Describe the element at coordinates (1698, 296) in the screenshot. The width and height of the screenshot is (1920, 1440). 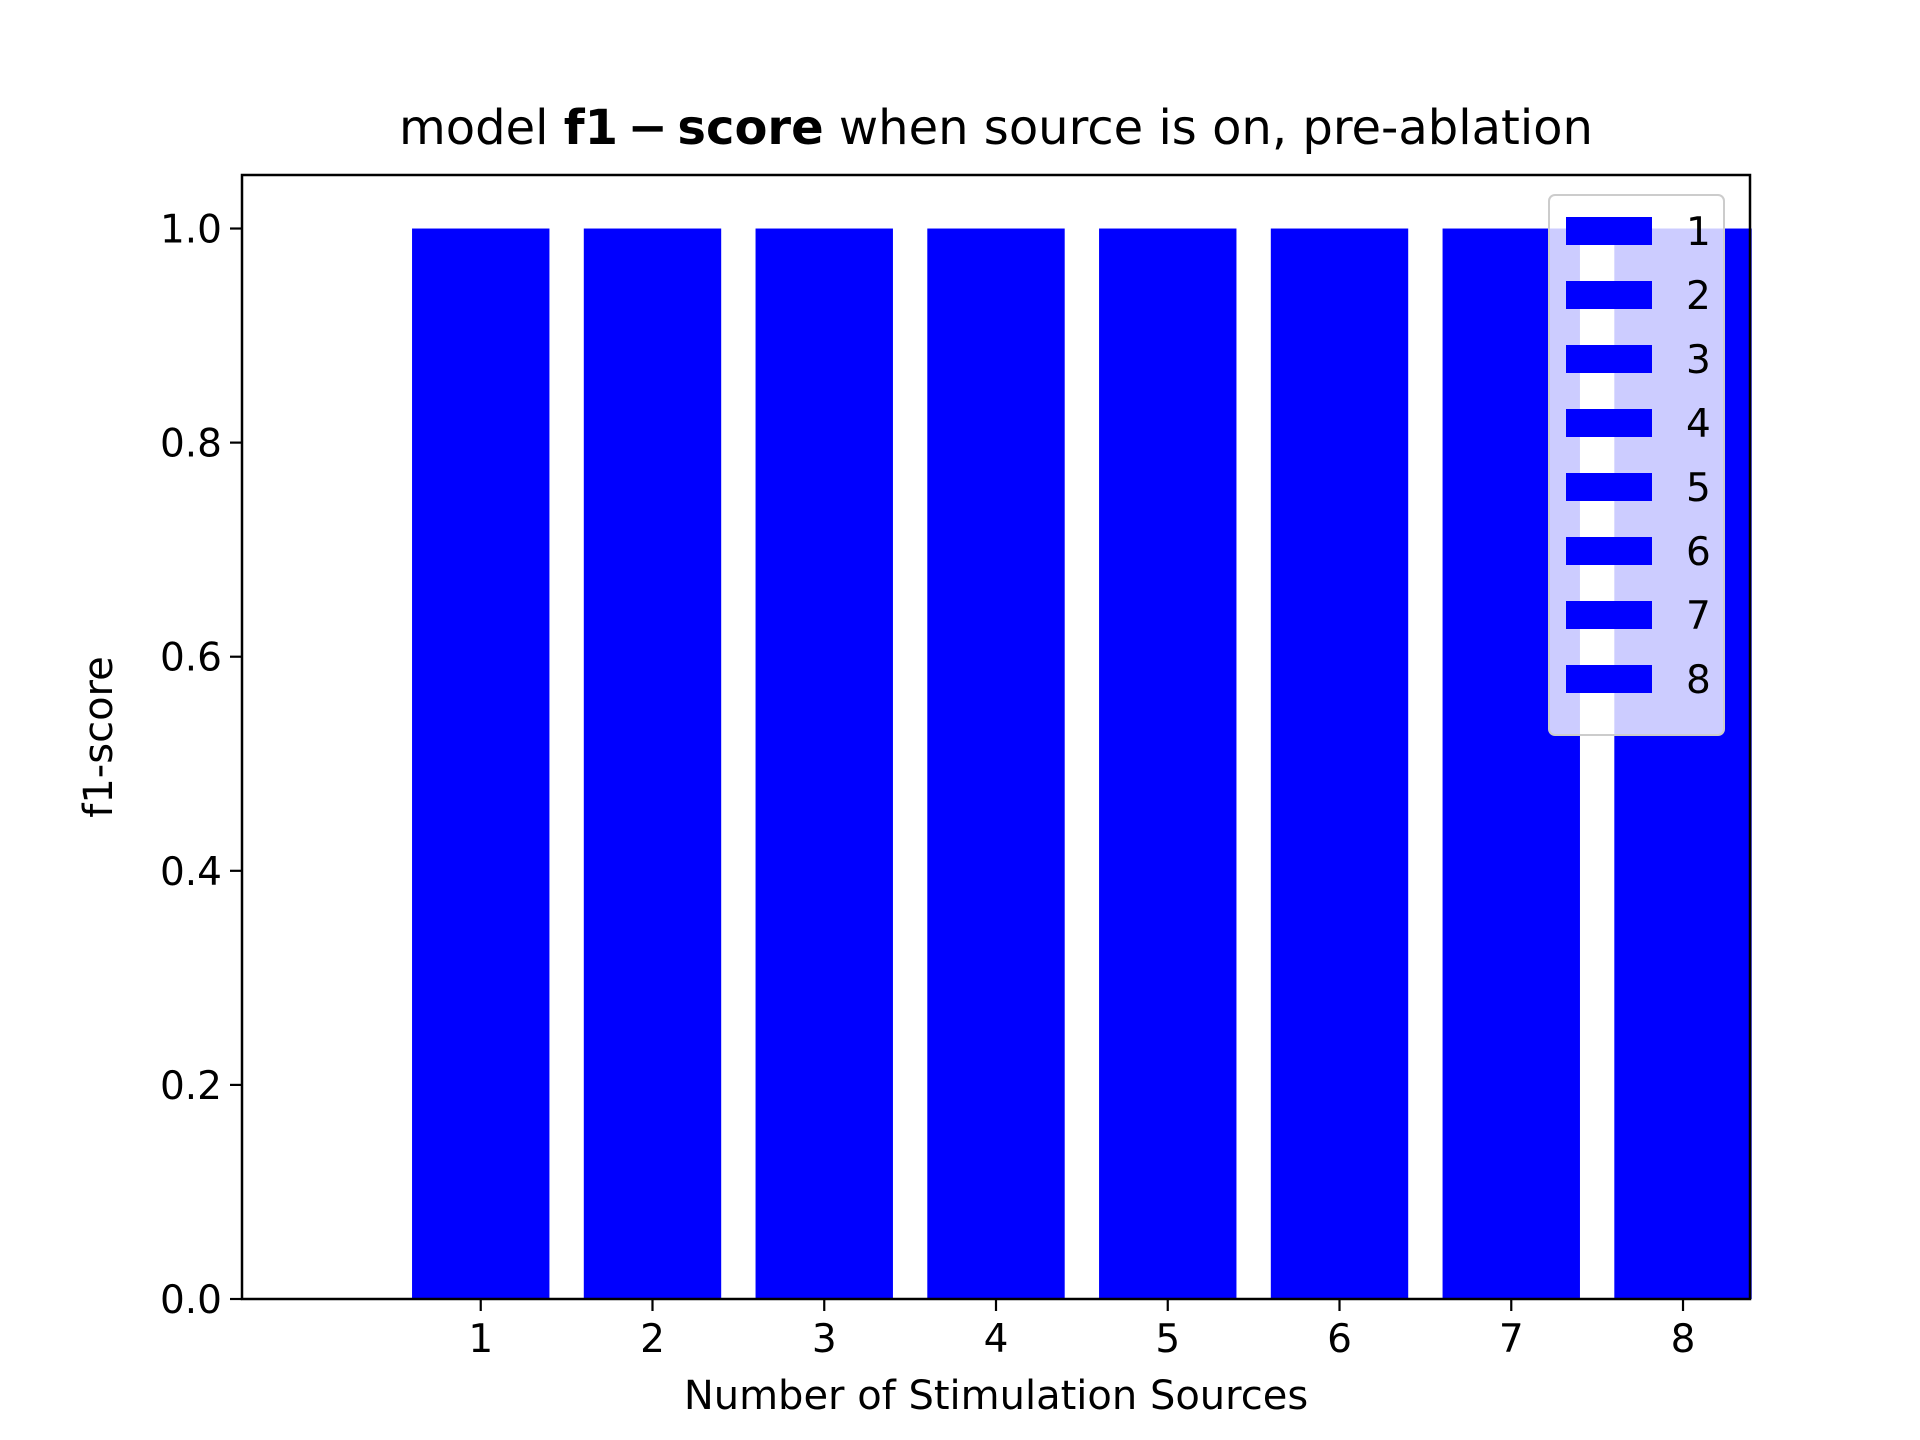
I see `legend-label: 2` at that location.